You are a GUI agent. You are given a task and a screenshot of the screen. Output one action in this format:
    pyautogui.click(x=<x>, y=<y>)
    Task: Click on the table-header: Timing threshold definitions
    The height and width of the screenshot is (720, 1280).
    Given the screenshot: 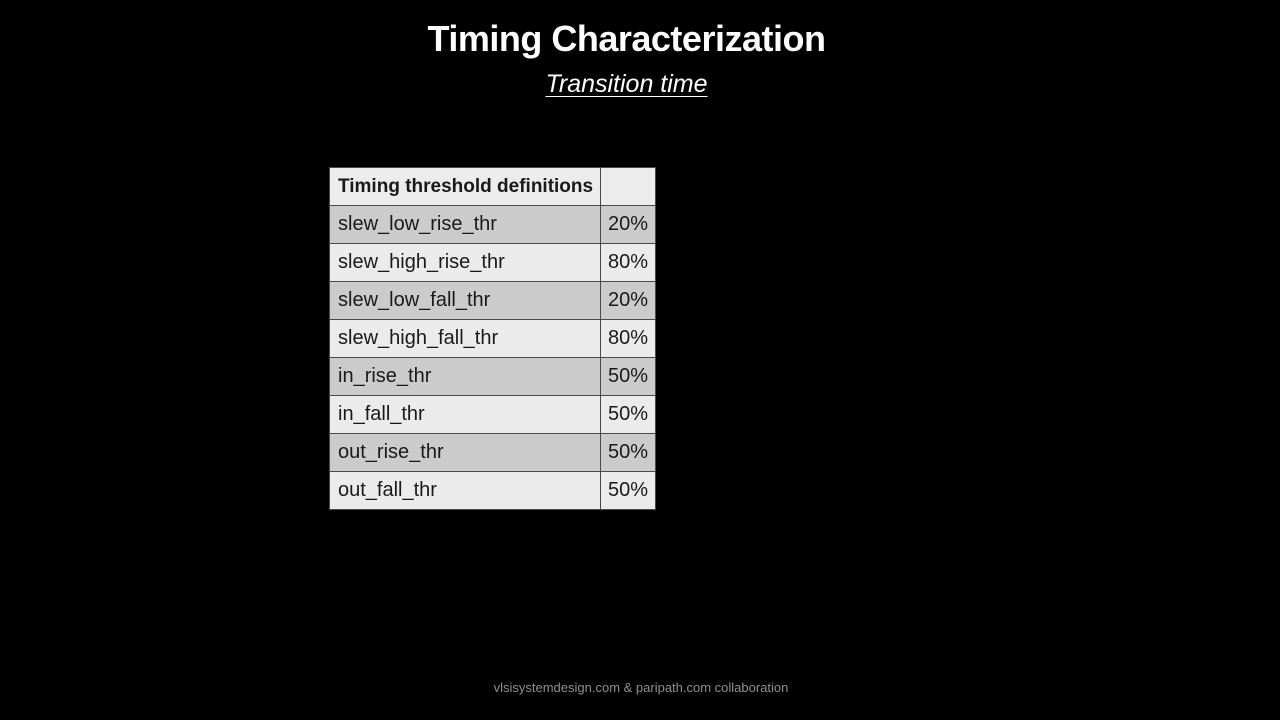 What is the action you would take?
    pyautogui.click(x=465, y=186)
    